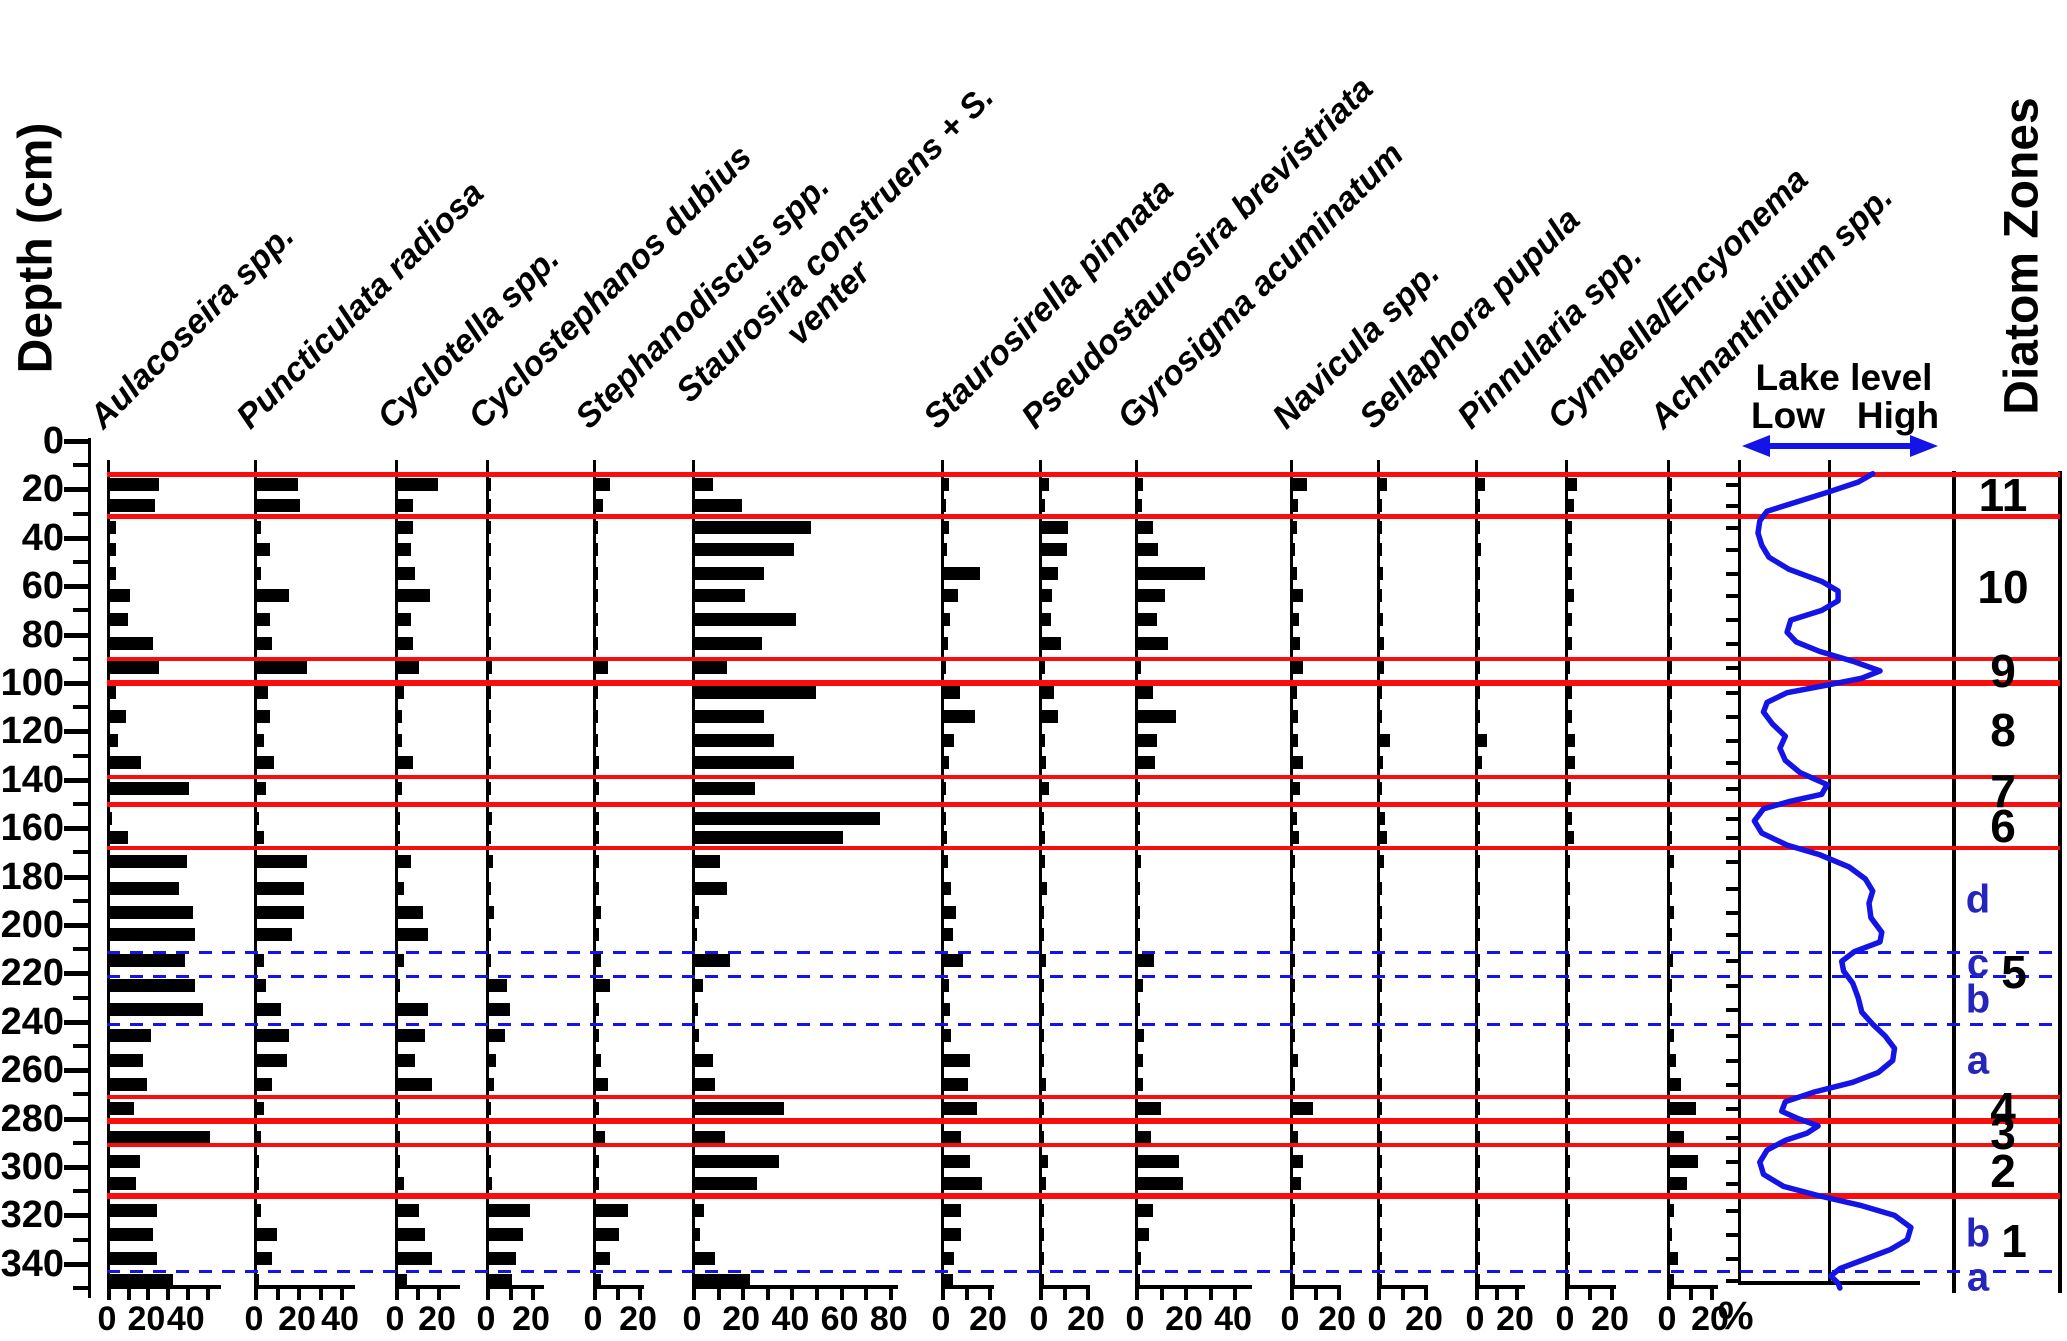 This screenshot has height=1341, width=2067. Describe the element at coordinates (1978, 1233) in the screenshot. I see `subzone-letter: b` at that location.